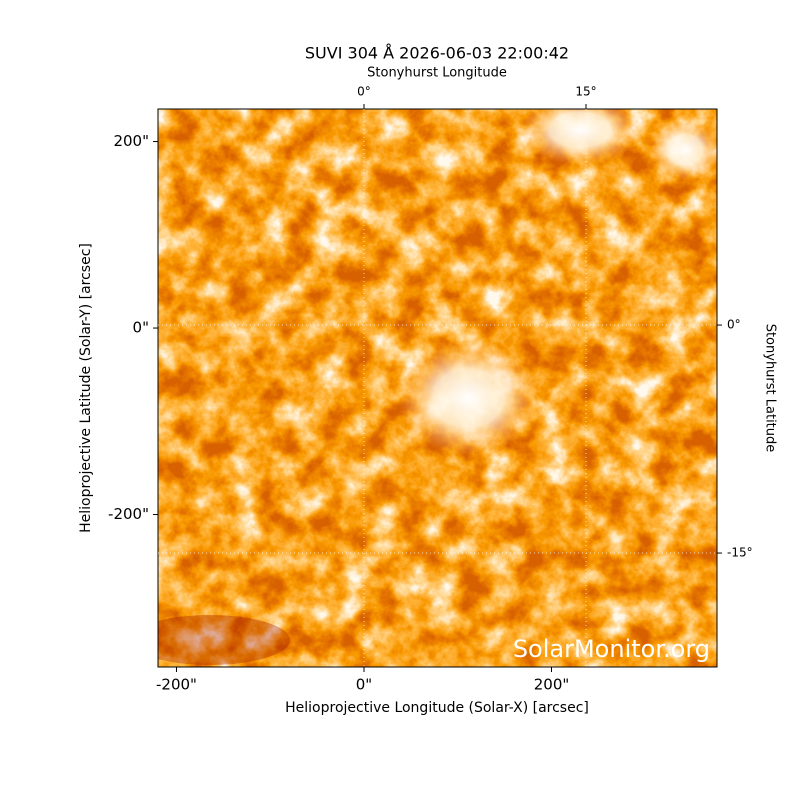 The image size is (800, 804). What do you see at coordinates (740, 553) in the screenshot?
I see `y2-tick-label: -15°` at bounding box center [740, 553].